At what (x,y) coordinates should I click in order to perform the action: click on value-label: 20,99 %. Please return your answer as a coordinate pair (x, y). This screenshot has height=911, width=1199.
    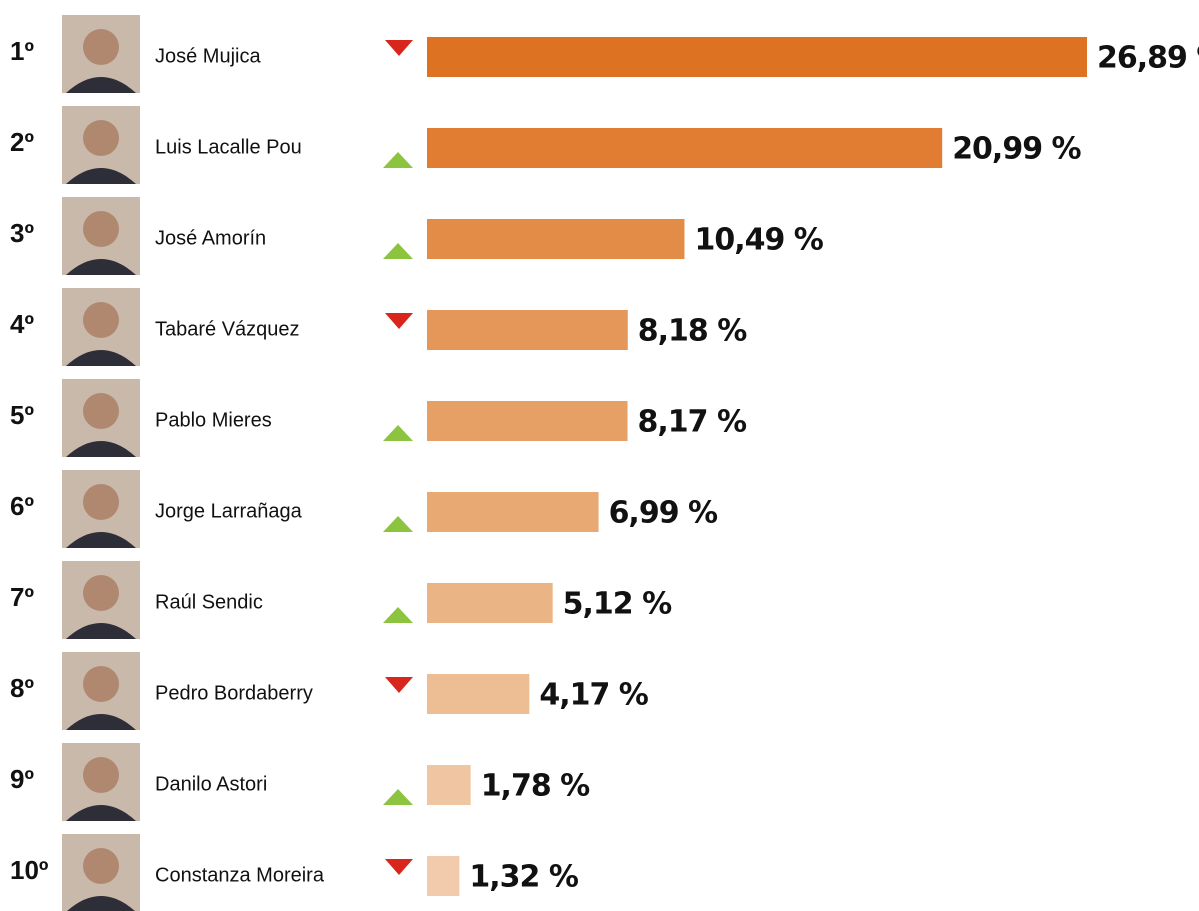
    Looking at the image, I should click on (1016, 149).